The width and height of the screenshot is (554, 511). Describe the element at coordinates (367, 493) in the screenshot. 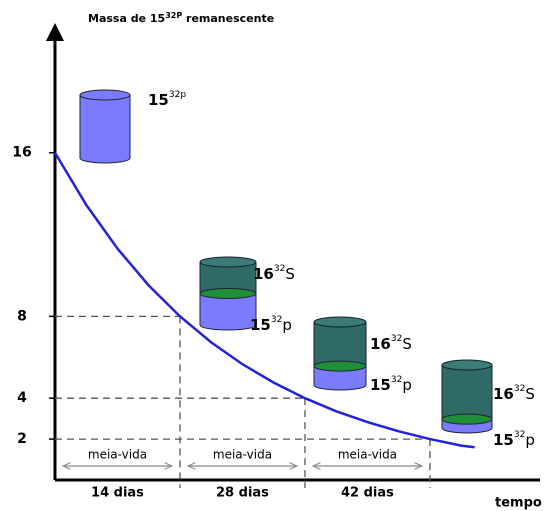

I see `interval-time: 42 dias` at that location.